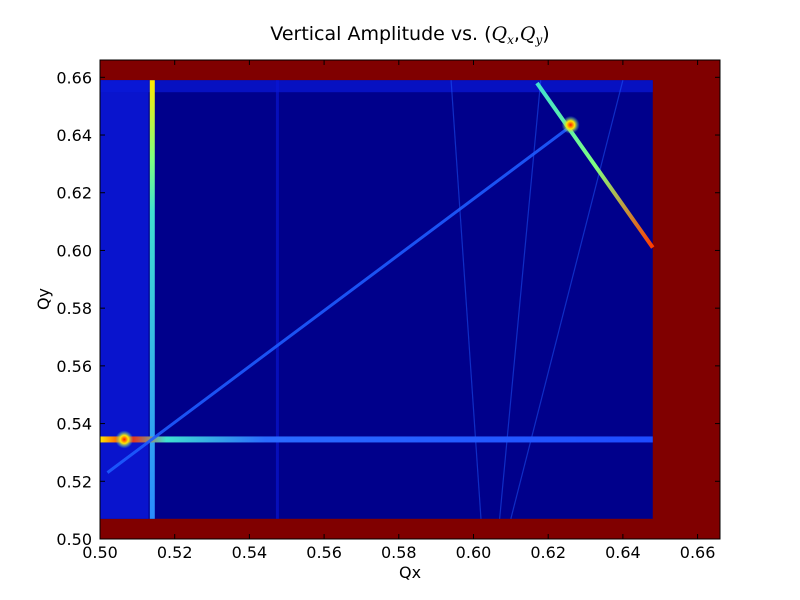 The height and width of the screenshot is (600, 800). I want to click on y-tick-label: 0.62, so click(74, 193).